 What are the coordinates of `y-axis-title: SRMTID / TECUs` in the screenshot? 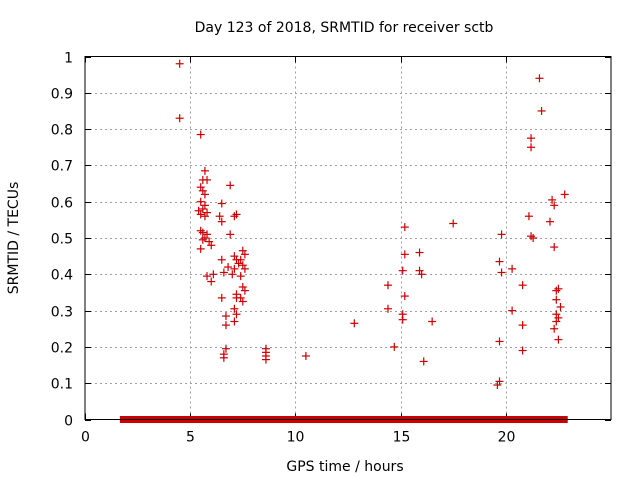 It's located at (14, 238).